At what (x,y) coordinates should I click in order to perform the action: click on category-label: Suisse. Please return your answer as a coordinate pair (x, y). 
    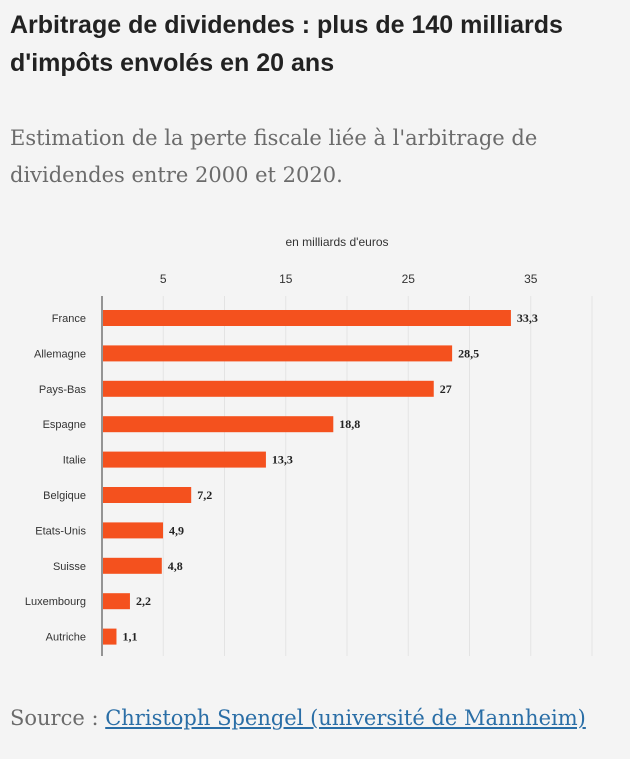
    Looking at the image, I should click on (69, 567).